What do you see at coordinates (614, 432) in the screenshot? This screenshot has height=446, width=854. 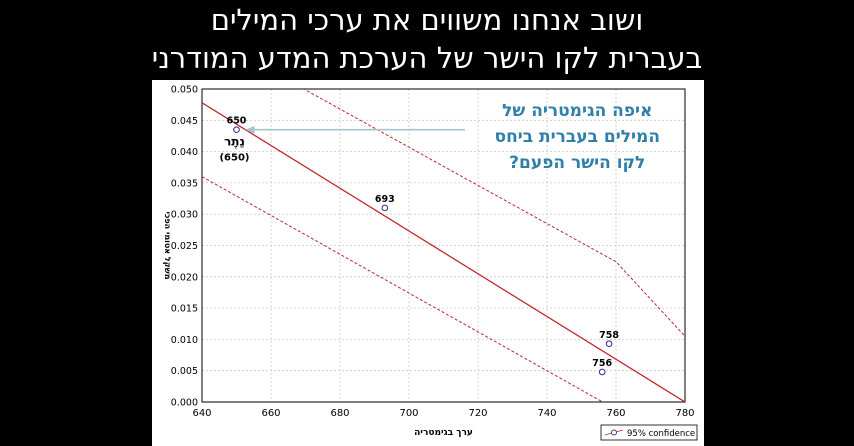 I see `legend-marker-swatch` at bounding box center [614, 432].